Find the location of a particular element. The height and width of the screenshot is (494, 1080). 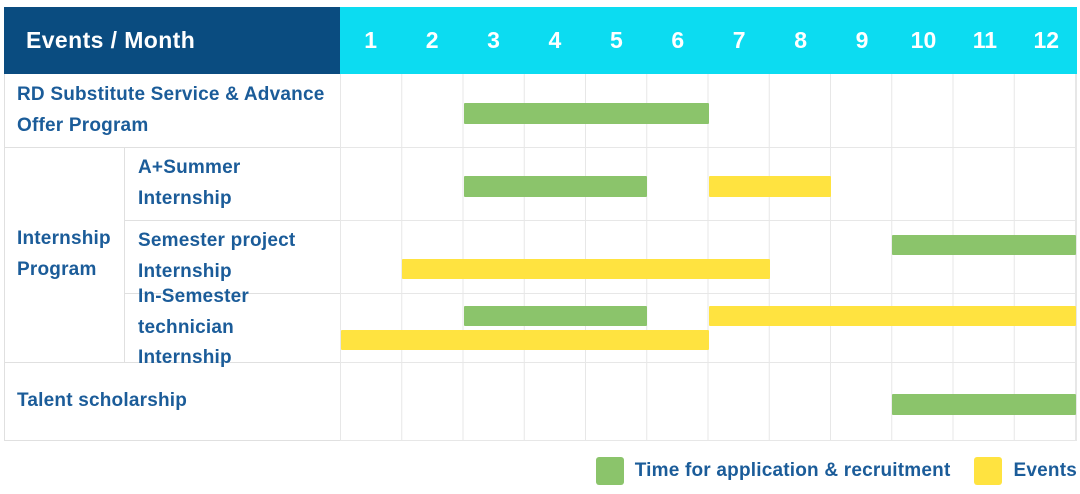

green-swatch-icon is located at coordinates (609, 471).